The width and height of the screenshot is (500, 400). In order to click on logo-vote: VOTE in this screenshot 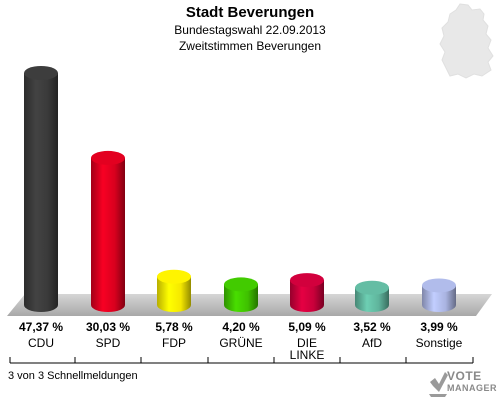, I will do `click(464, 376)`.